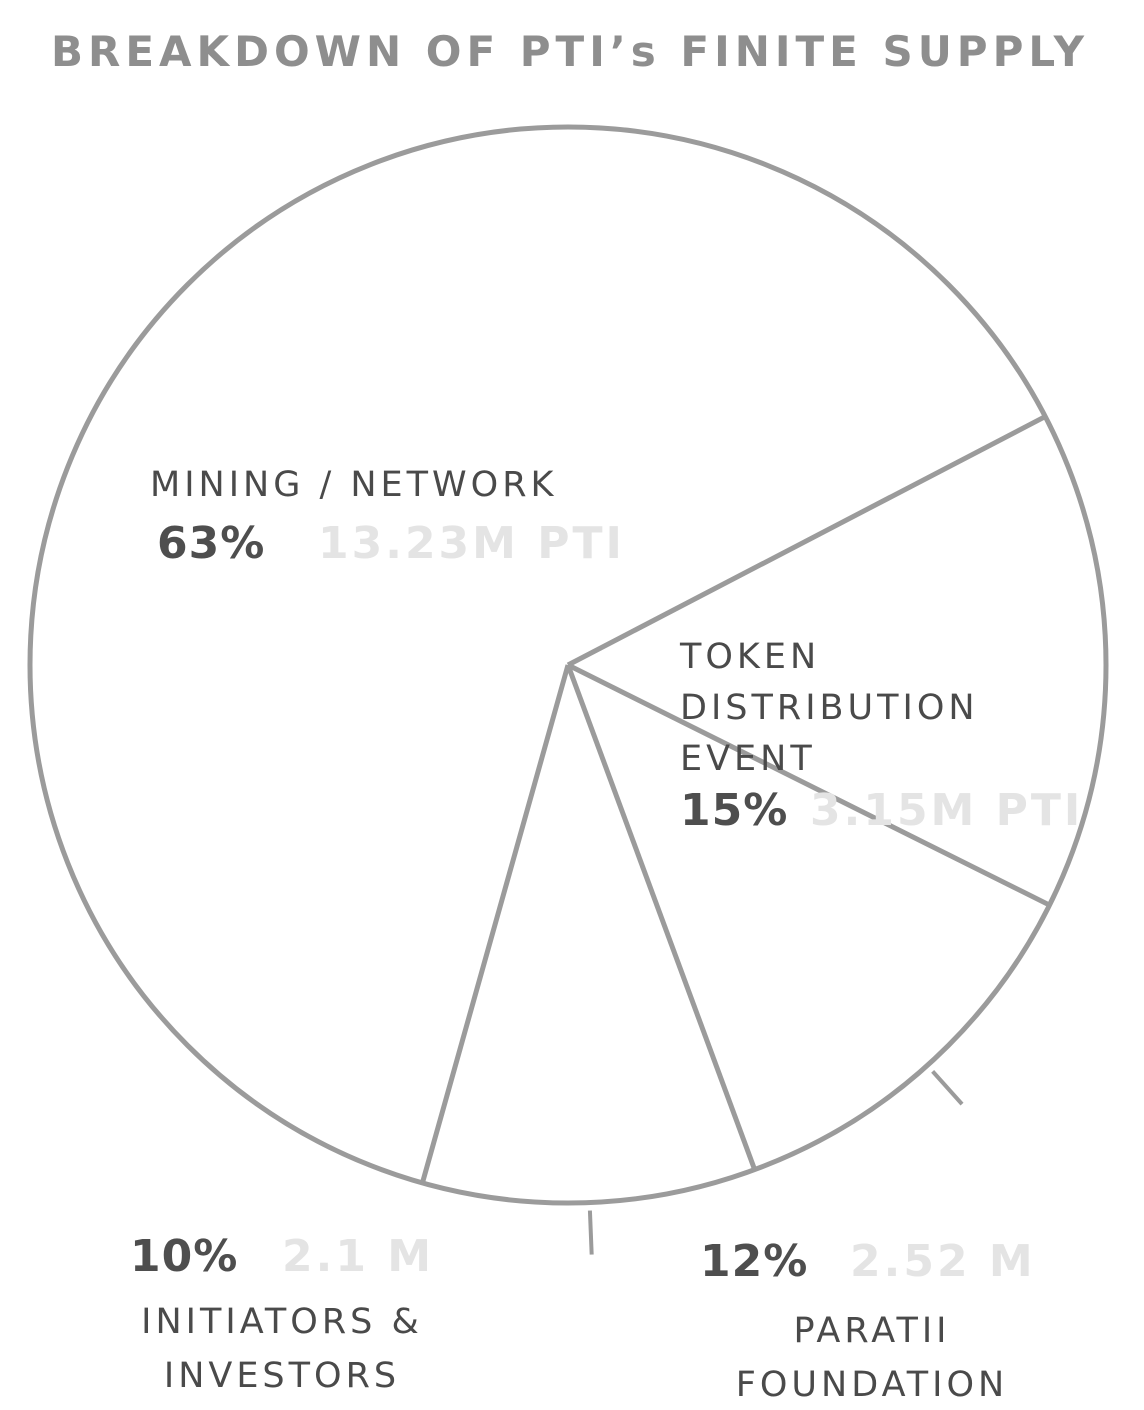 The image size is (1144, 1410). Describe the element at coordinates (775, 1162) in the screenshot. I see `leader-lines` at that location.